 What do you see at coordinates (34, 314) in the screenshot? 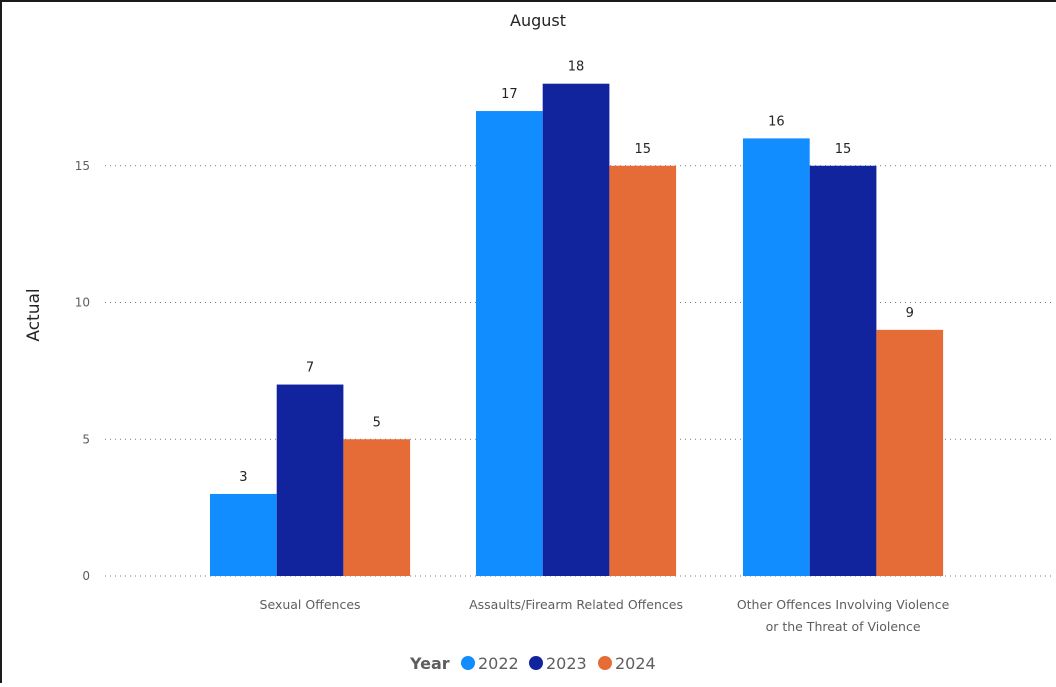
I see `y-axis-label: Actual` at bounding box center [34, 314].